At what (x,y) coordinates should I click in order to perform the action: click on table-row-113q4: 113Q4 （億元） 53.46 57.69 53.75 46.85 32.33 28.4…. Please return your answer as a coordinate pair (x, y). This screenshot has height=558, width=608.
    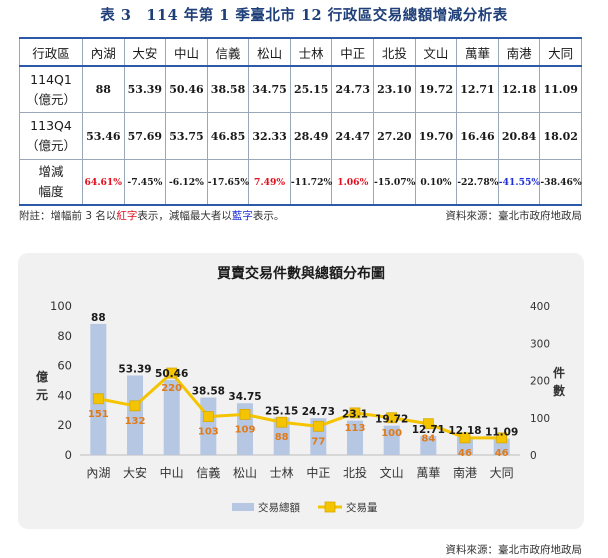
    Looking at the image, I should click on (300, 136).